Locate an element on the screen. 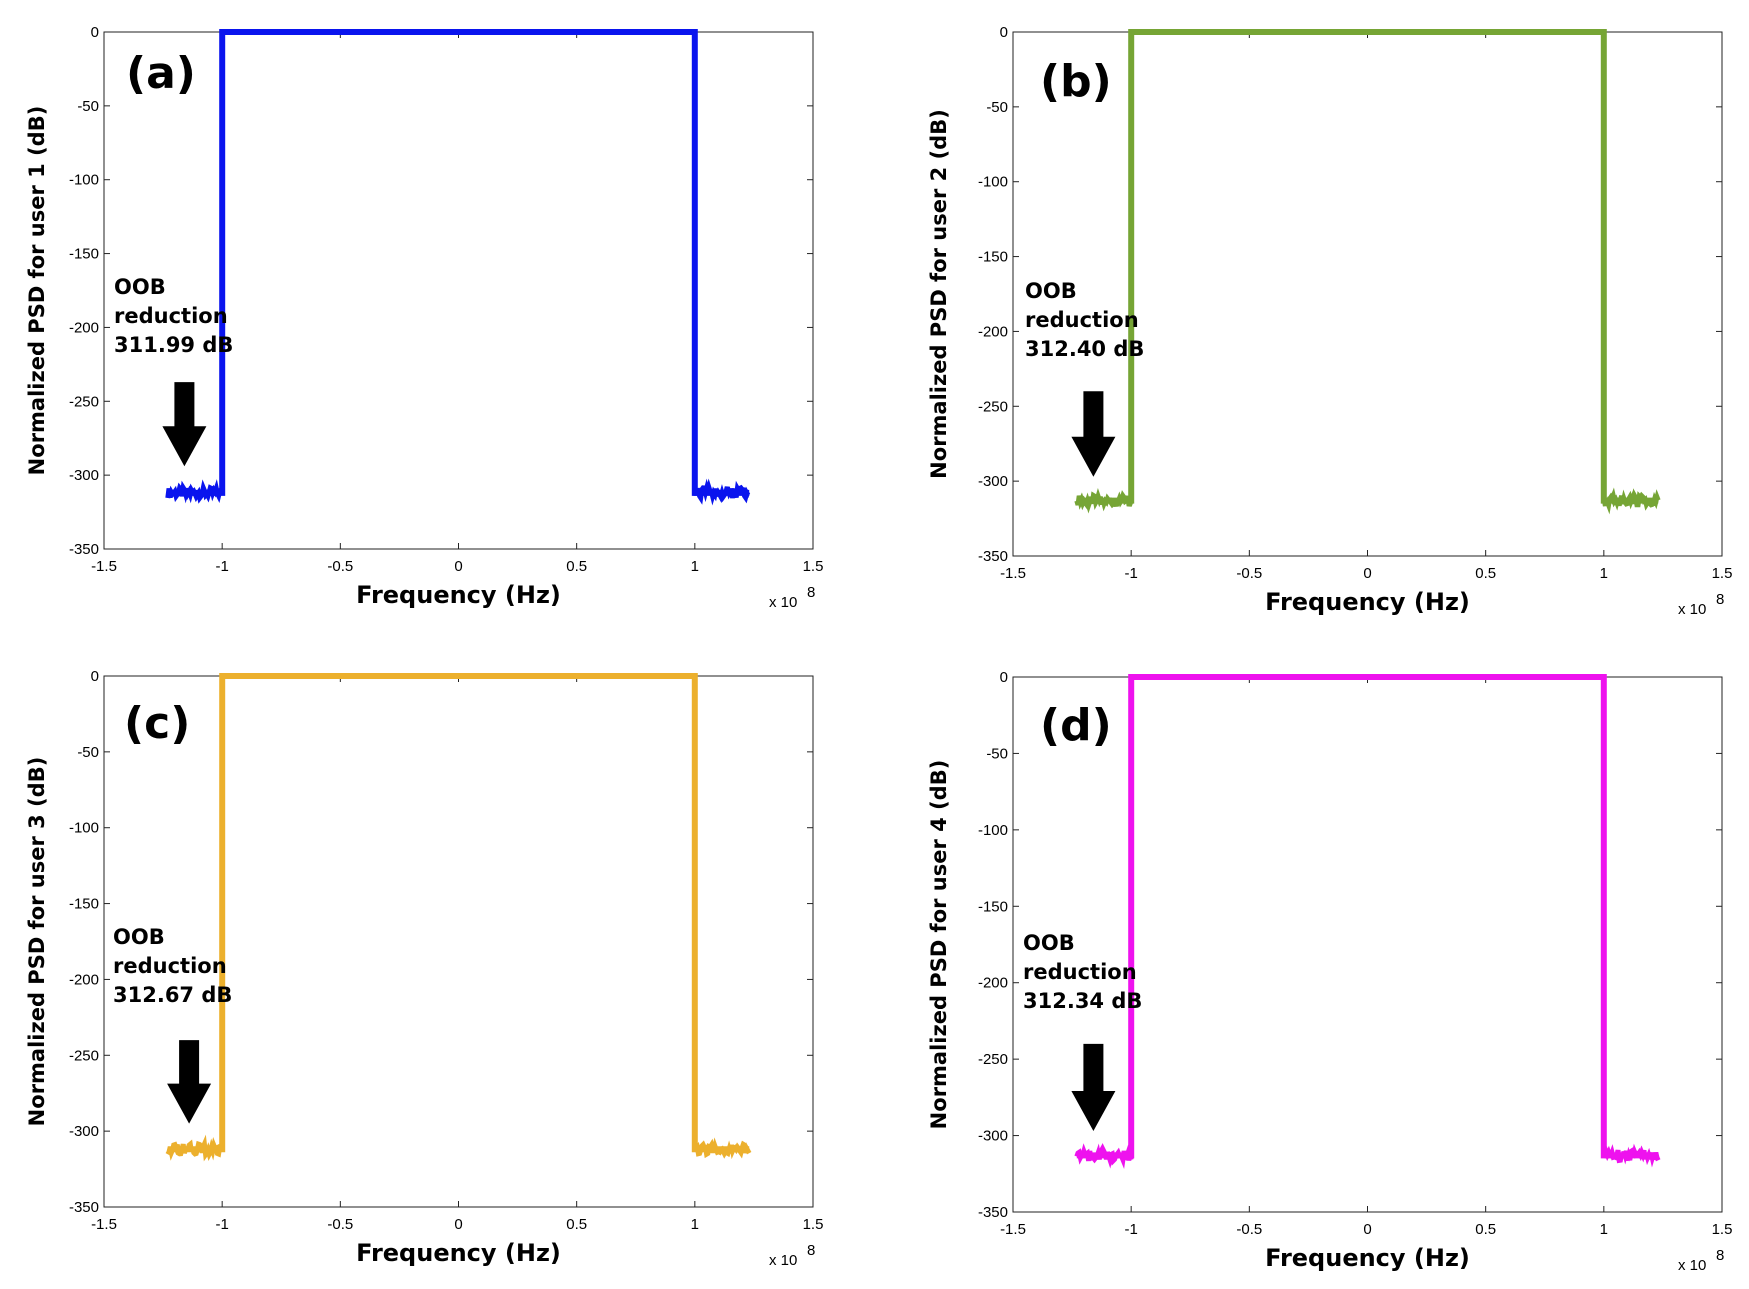 The image size is (1749, 1289). y-axis-label: Normalized PSD for user 3 (dB) is located at coordinates (37, 942).